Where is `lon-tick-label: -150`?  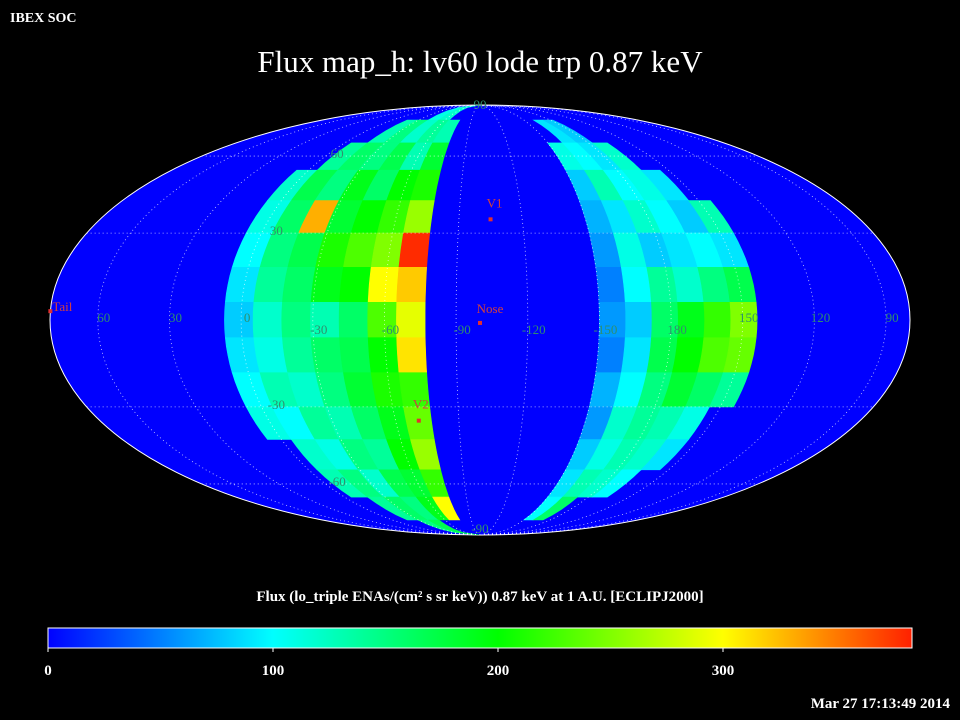 lon-tick-label: -150 is located at coordinates (606, 329).